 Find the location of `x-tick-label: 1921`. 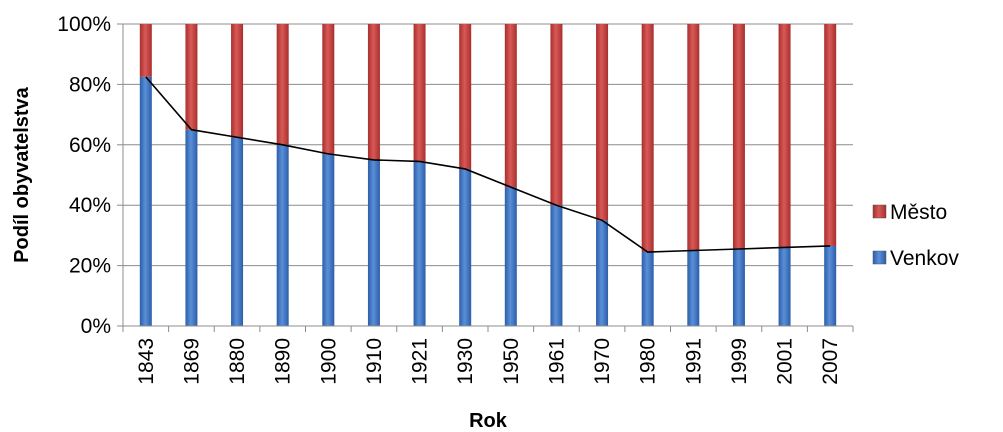

x-tick-label: 1921 is located at coordinates (420, 361).